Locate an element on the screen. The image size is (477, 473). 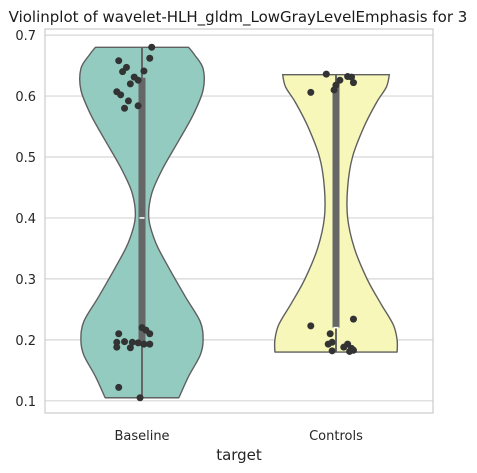
y-tick-label: 0.7 is located at coordinates (25, 36).